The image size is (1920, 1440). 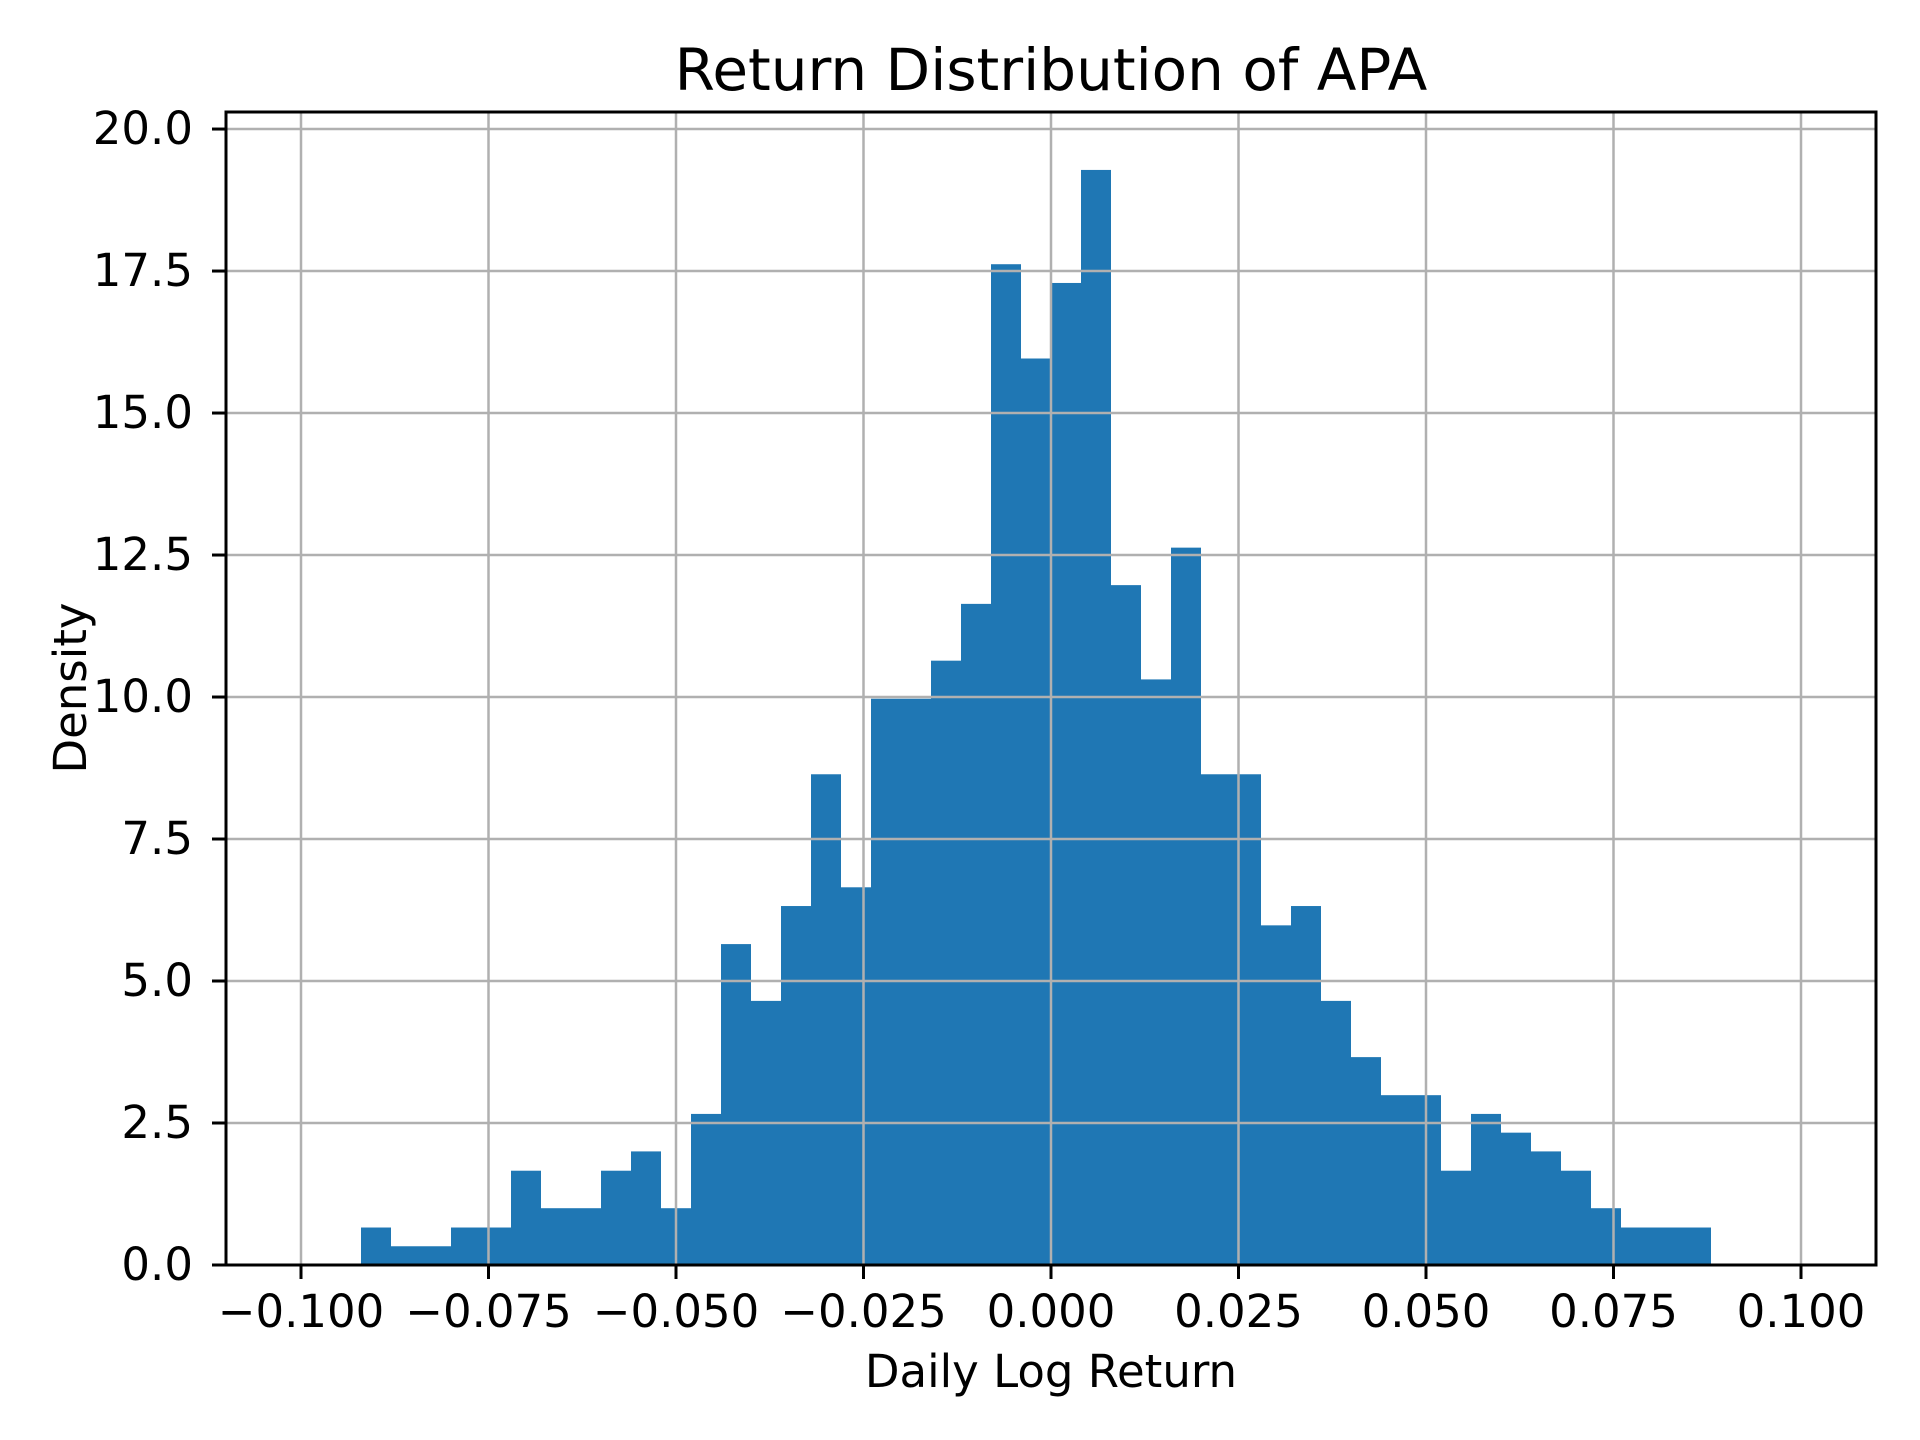 I want to click on y-tick-label: 7.5, so click(x=157, y=838).